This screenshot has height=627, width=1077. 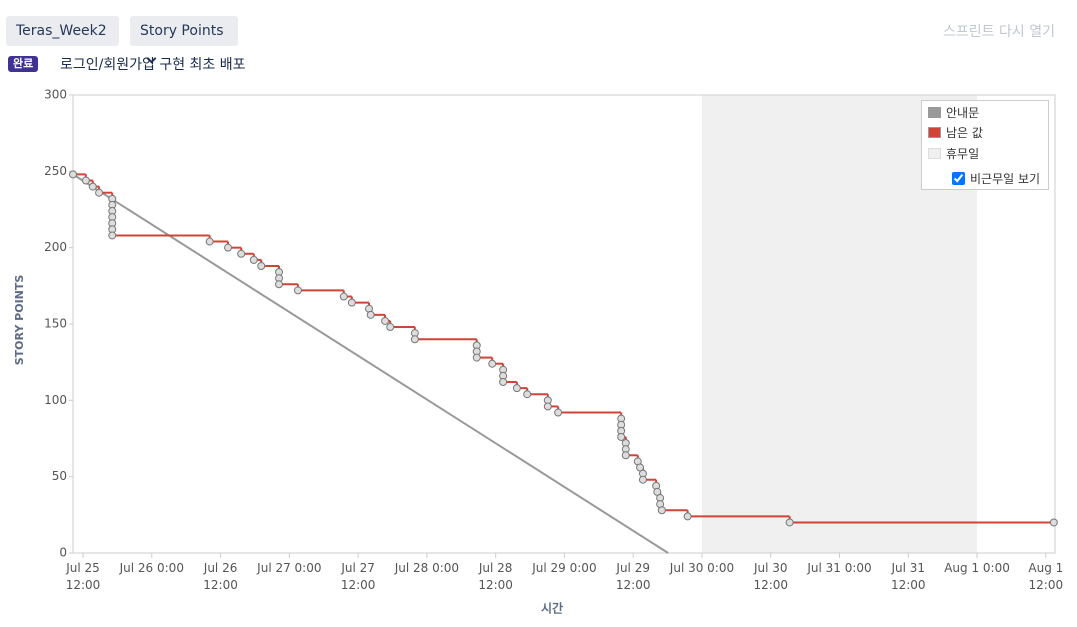 What do you see at coordinates (495, 576) in the screenshot?
I see `x-tick-label: Jul 28 12:00` at bounding box center [495, 576].